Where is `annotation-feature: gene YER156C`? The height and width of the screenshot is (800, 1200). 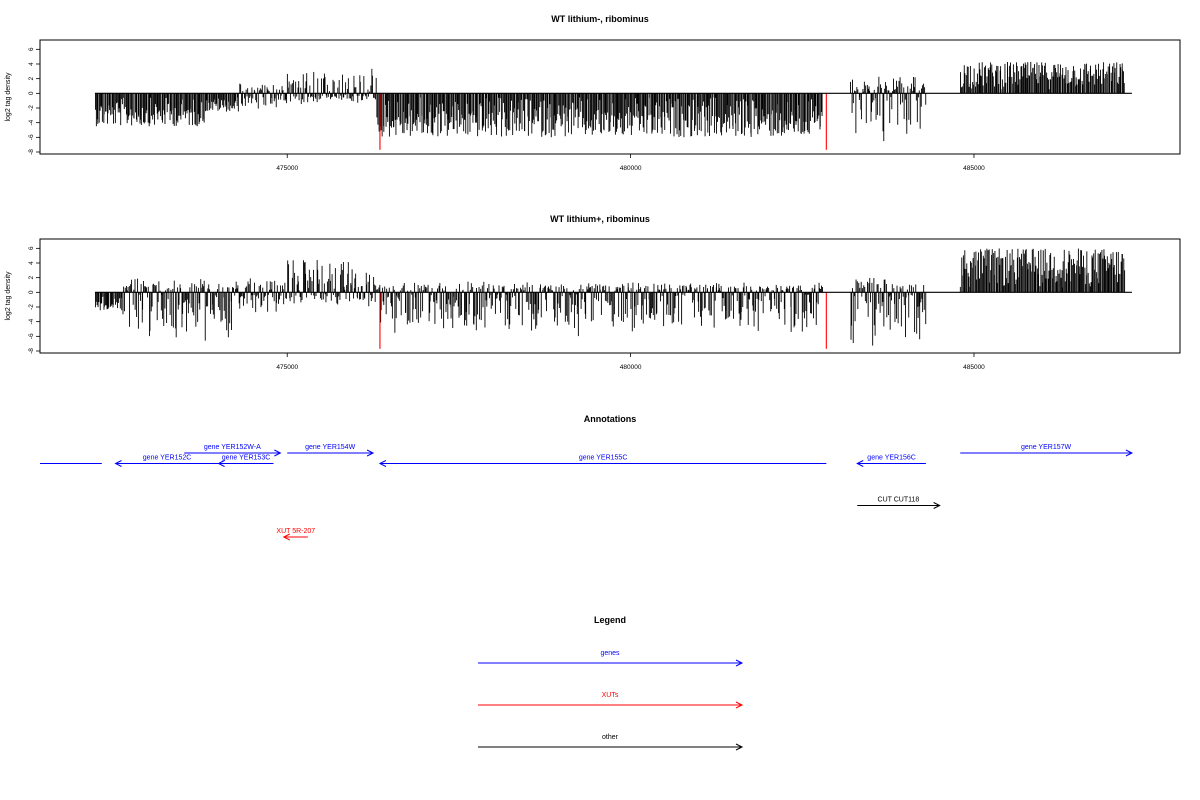
annotation-feature: gene YER156C is located at coordinates (891, 461).